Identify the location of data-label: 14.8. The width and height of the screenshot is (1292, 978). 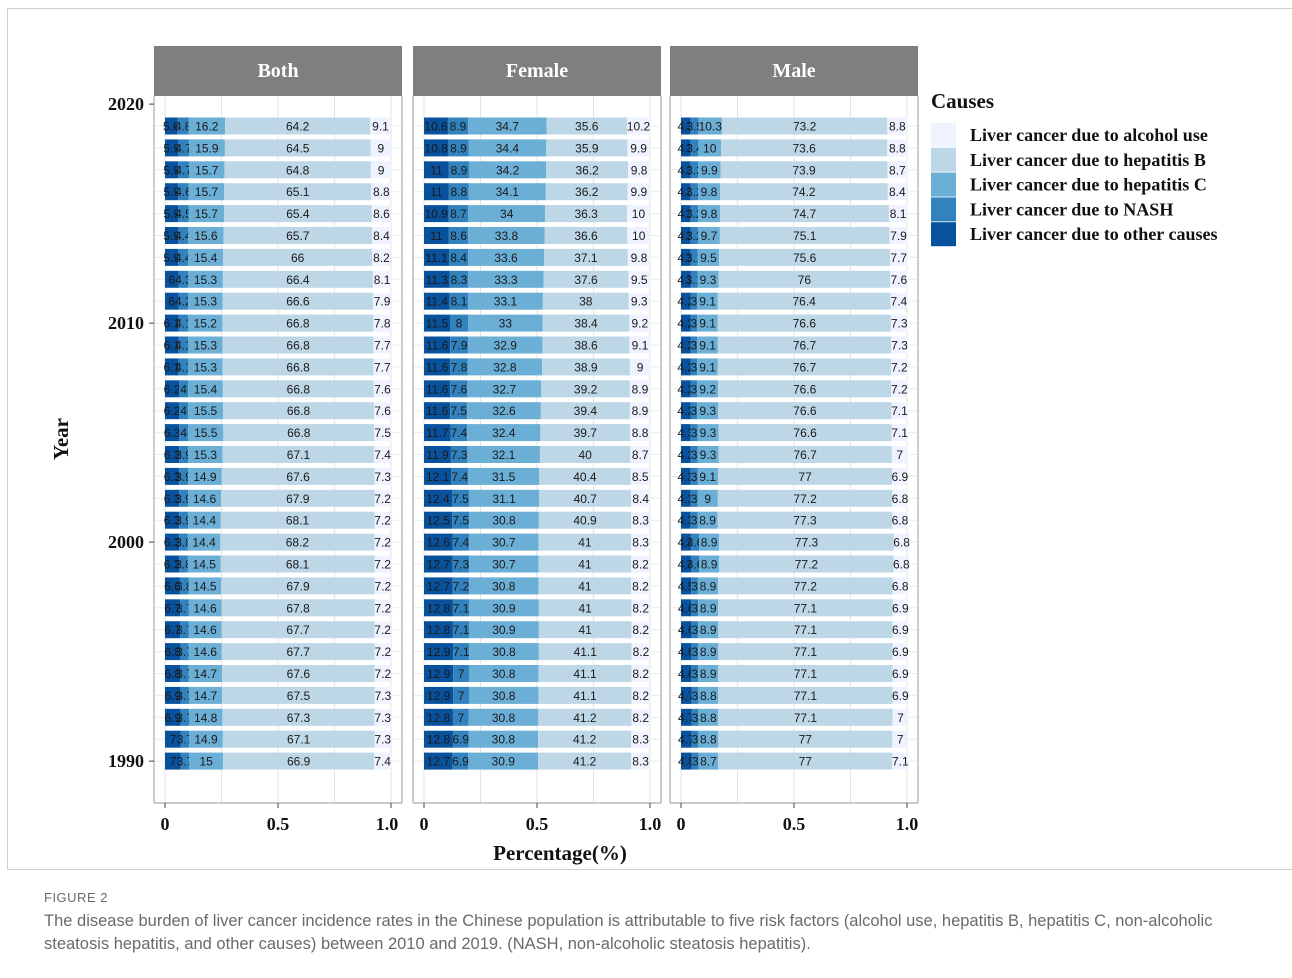
(206, 718).